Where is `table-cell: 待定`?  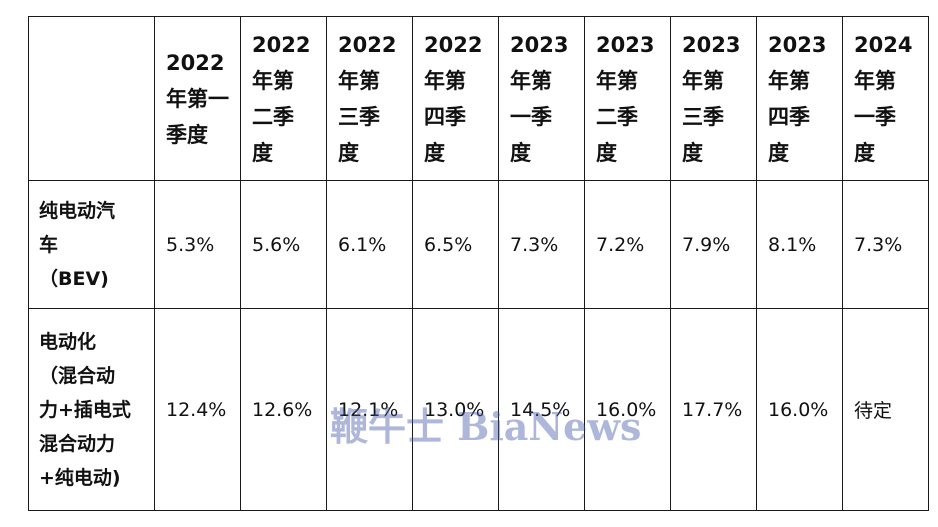
table-cell: 待定 is located at coordinates (885, 409).